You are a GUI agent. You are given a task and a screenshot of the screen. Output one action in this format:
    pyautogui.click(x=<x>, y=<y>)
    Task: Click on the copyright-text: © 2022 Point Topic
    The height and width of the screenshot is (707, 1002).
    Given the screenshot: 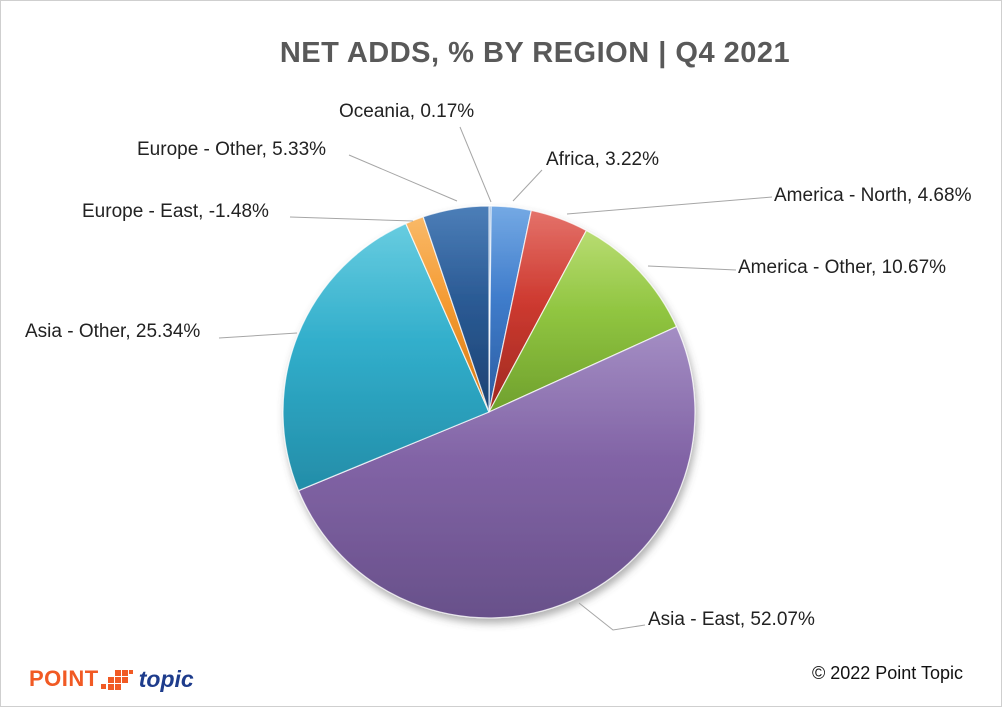 What is the action you would take?
    pyautogui.click(x=887, y=673)
    